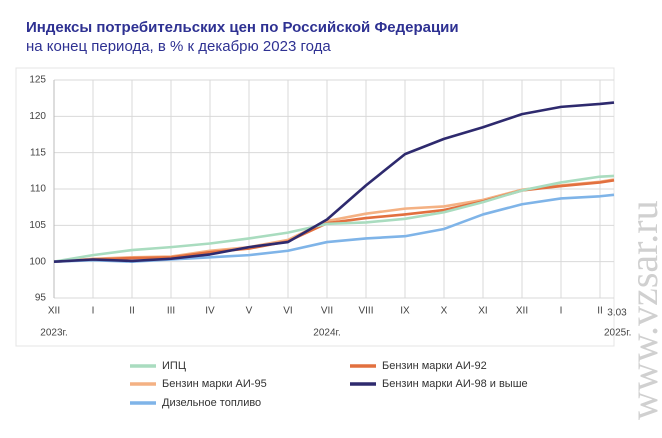 The image size is (662, 438). What do you see at coordinates (38, 189) in the screenshot?
I see `y-tick-label: 110` at bounding box center [38, 189].